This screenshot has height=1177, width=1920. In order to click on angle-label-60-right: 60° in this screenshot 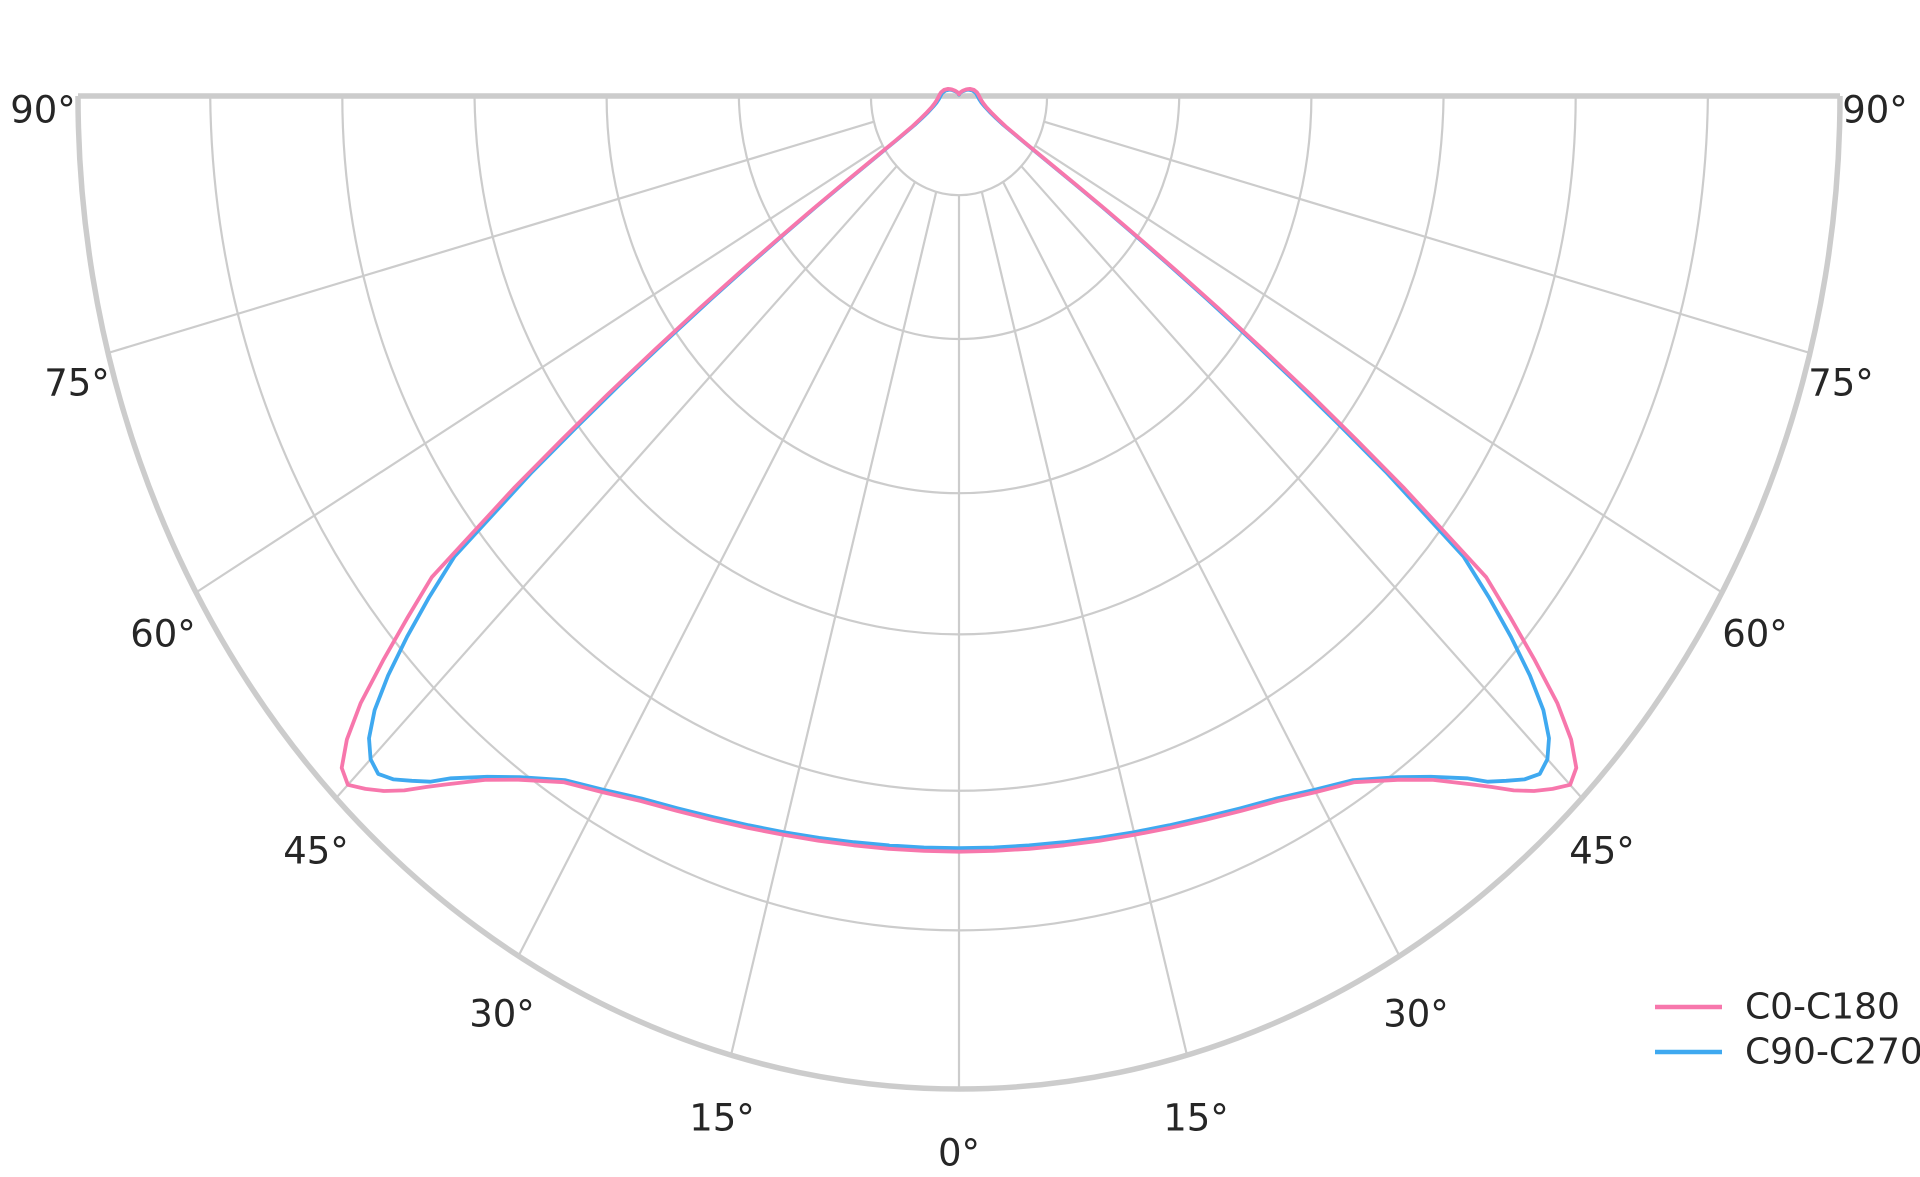, I will do `click(1755, 634)`.